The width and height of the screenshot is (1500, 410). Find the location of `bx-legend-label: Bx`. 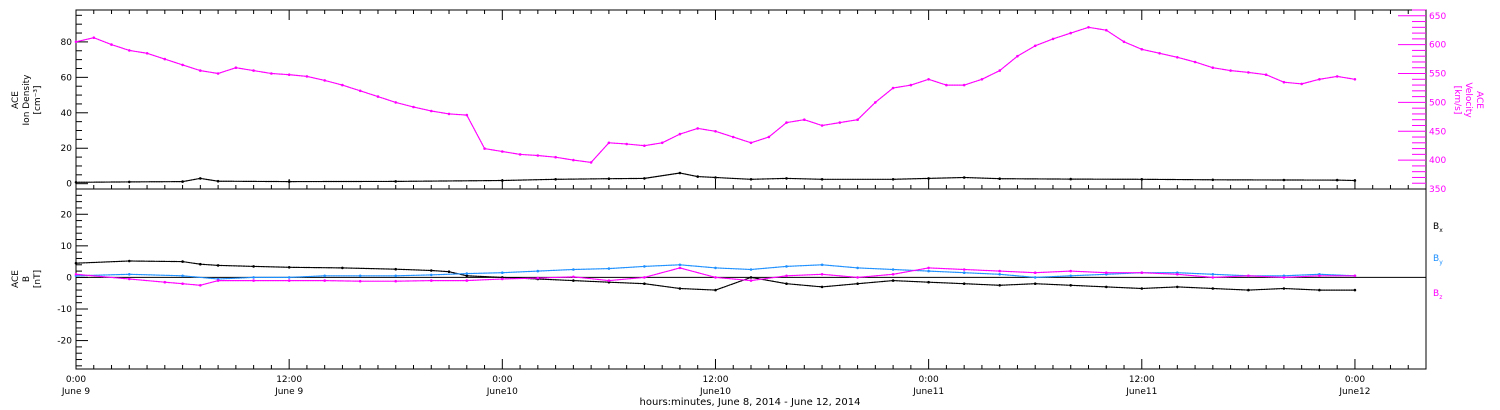

bx-legend-label: Bx is located at coordinates (1438, 228).